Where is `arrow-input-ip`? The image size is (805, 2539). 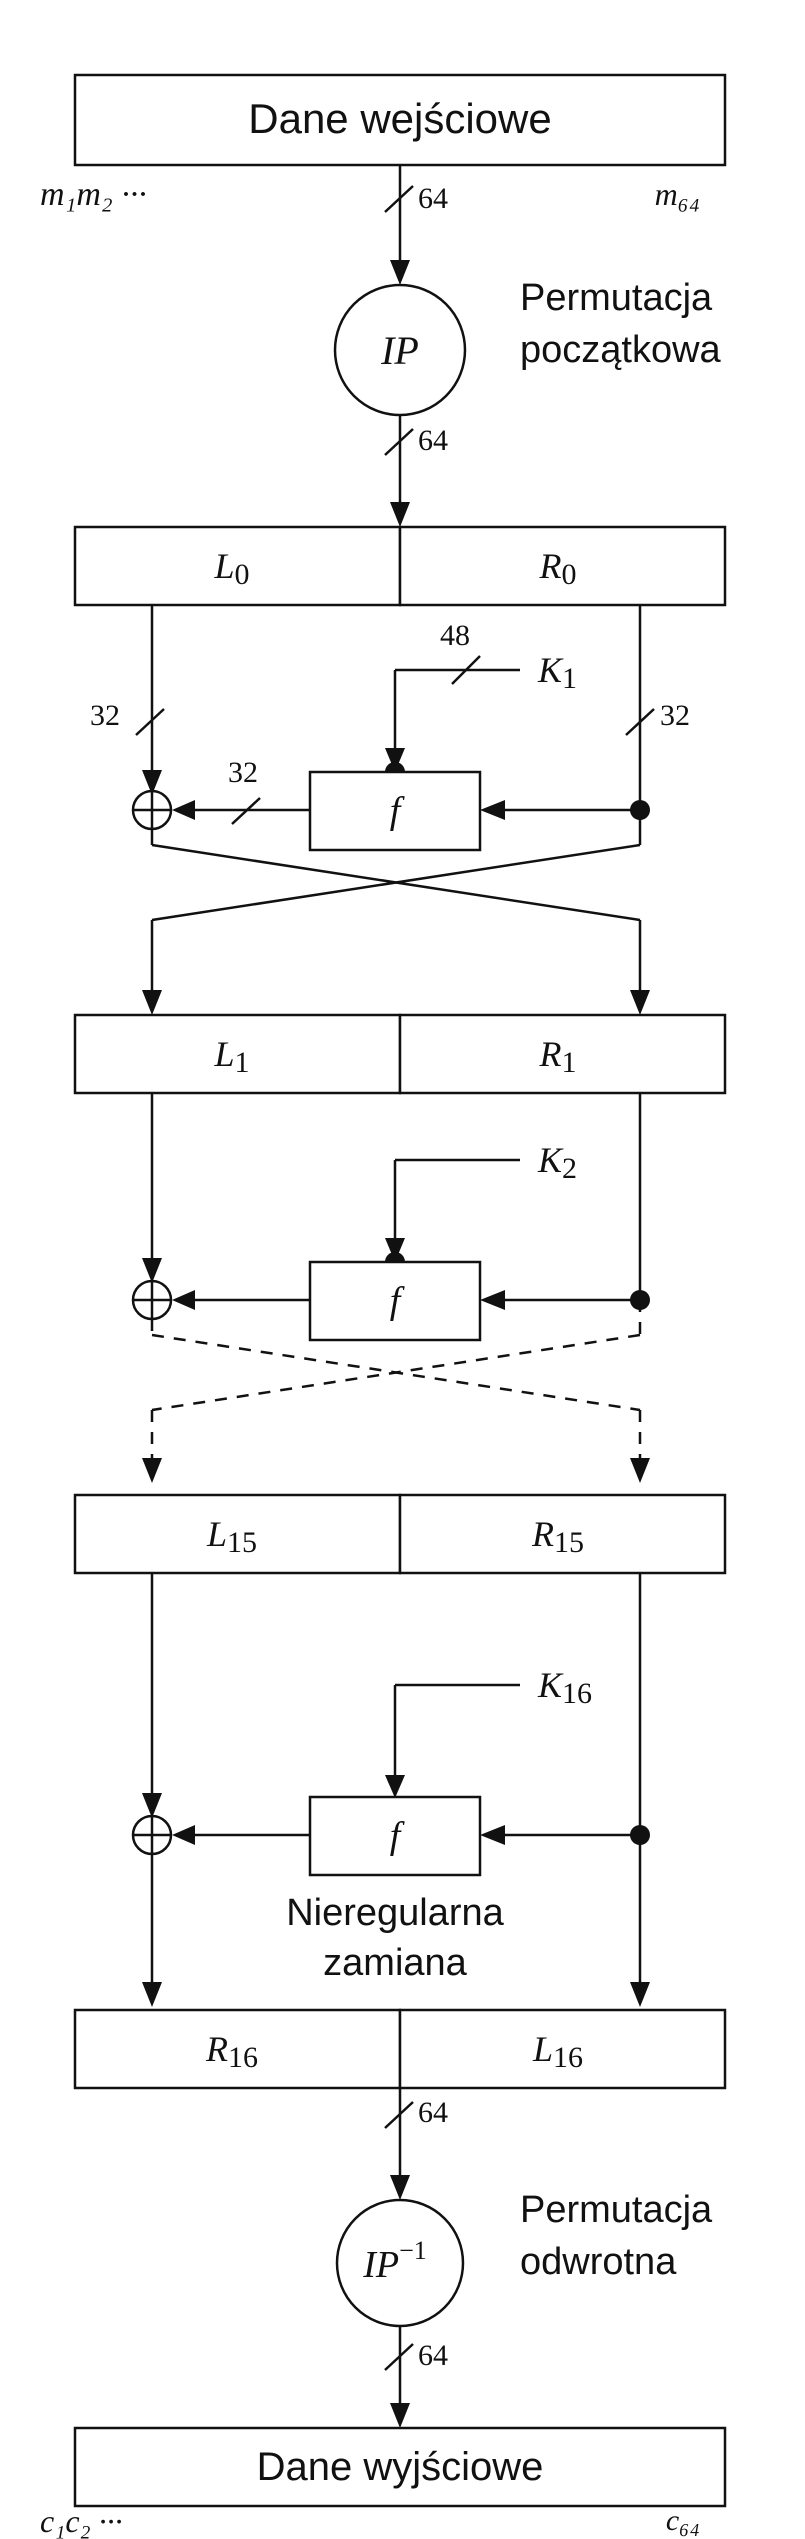
arrow-input-ip is located at coordinates (400, 272).